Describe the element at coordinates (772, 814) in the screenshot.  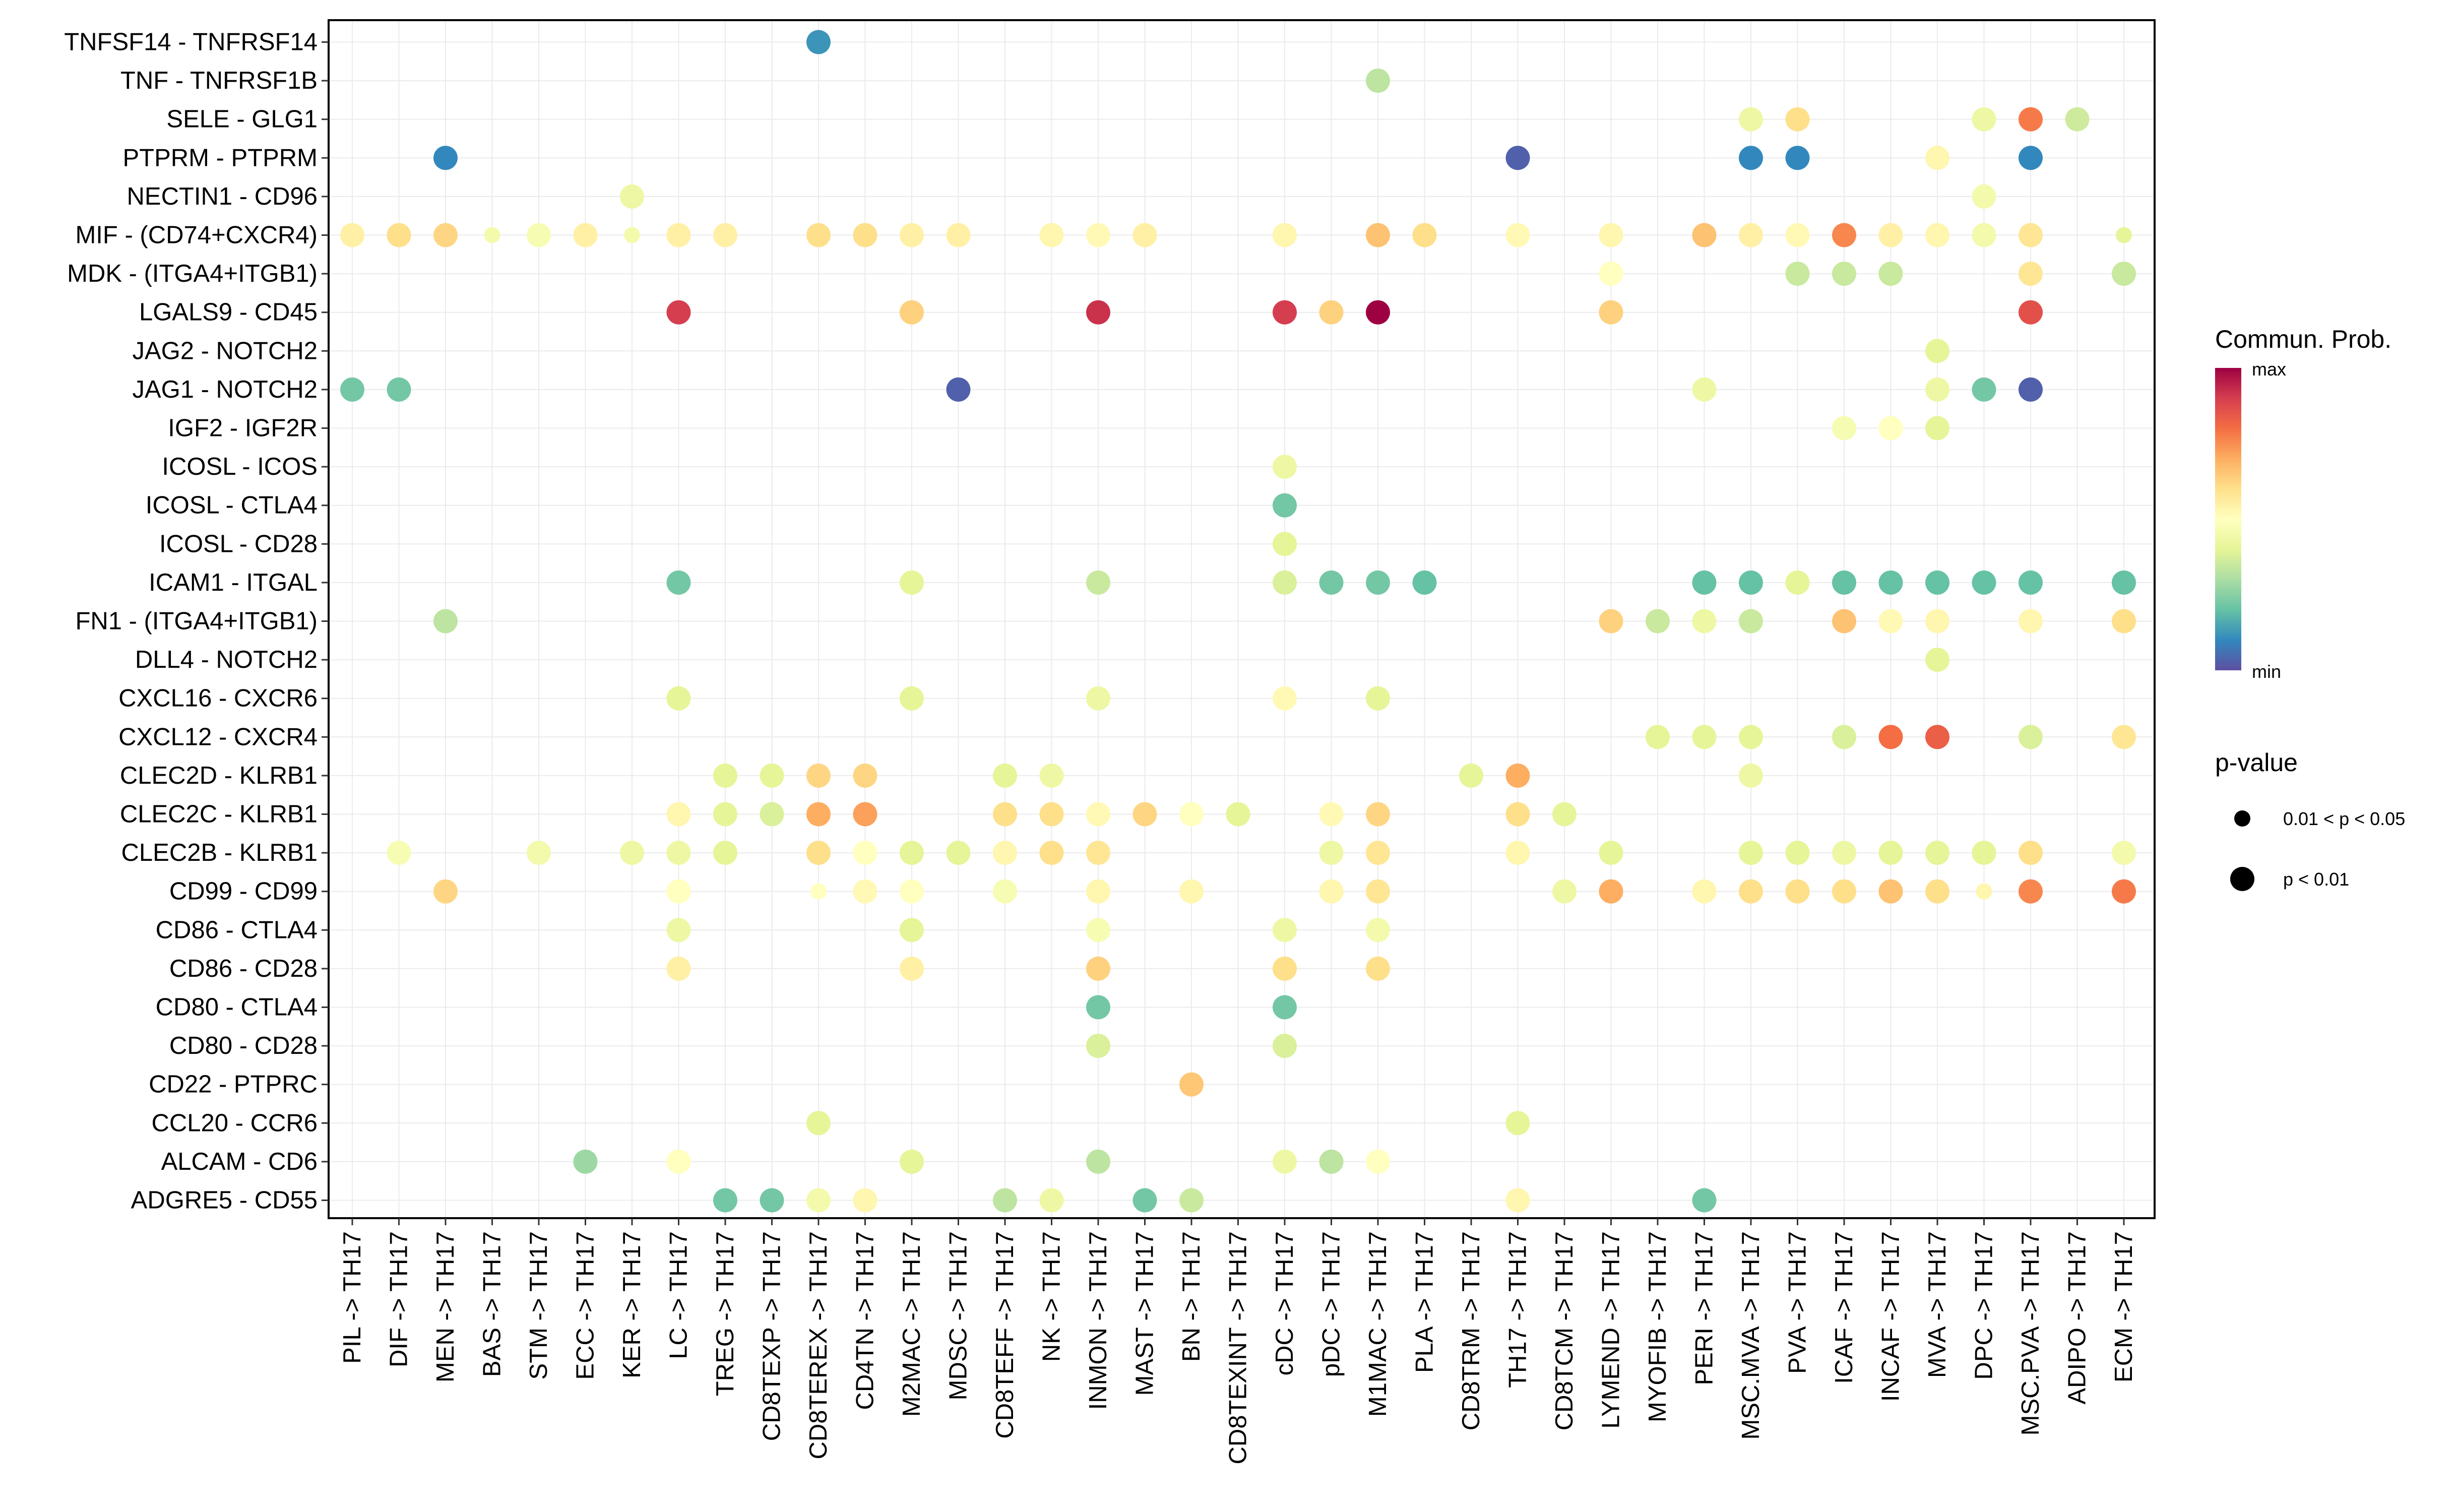
I see `data-point-clec2c-klrb1-cd8texp-th17` at that location.